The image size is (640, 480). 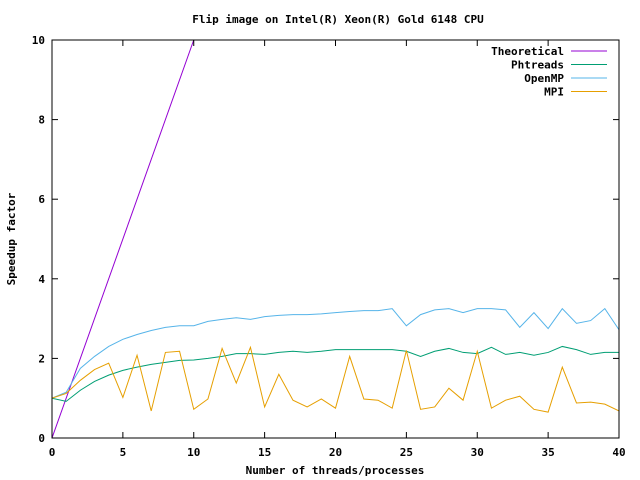 I want to click on x-tick-label: 40, so click(x=618, y=452).